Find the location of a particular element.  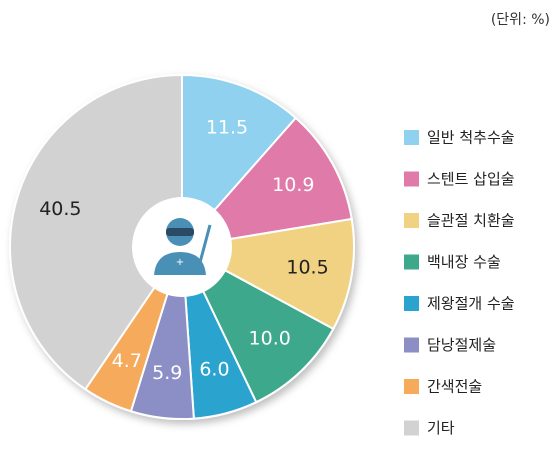

value-label: 5.9 is located at coordinates (167, 373).